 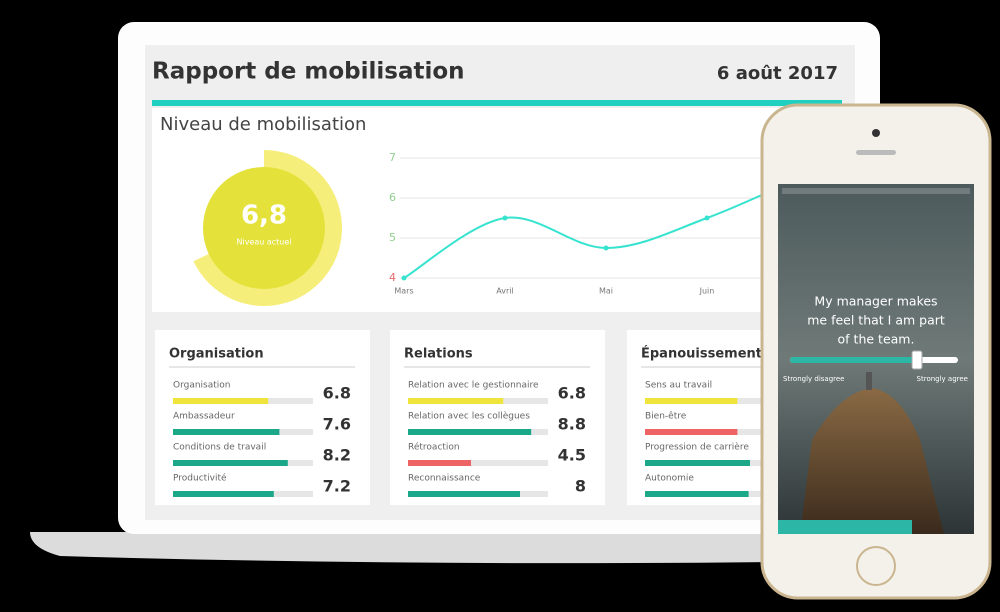 I want to click on y-tick-label: 5, so click(x=392, y=237).